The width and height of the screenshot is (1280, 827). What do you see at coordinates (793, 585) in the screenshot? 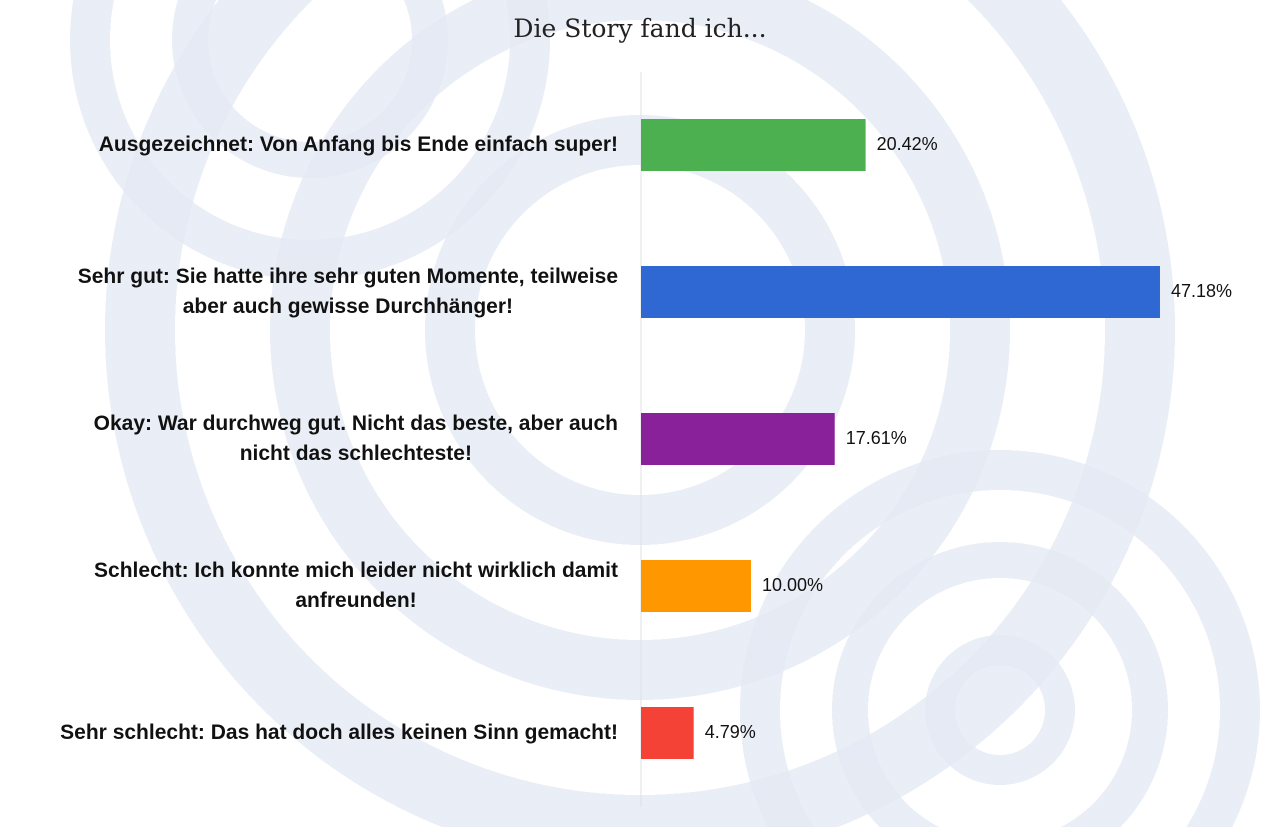
I see `data-label: 10.00%` at bounding box center [793, 585].